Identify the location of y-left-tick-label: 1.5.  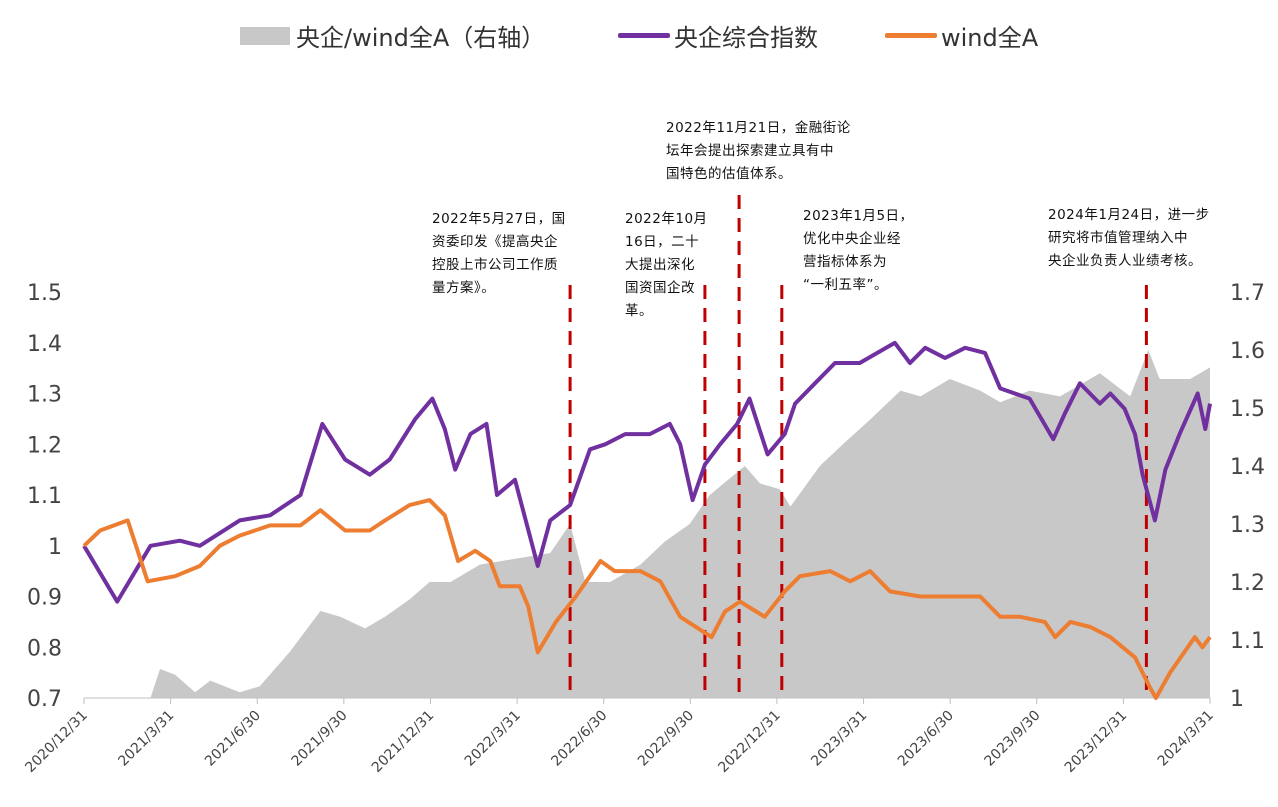
(44, 293).